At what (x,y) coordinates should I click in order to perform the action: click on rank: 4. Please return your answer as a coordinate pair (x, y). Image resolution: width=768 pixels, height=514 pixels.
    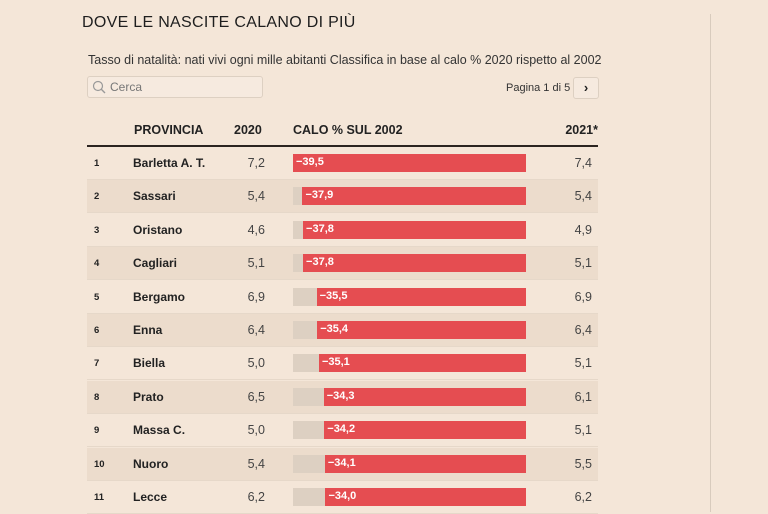
    Looking at the image, I should click on (97, 264).